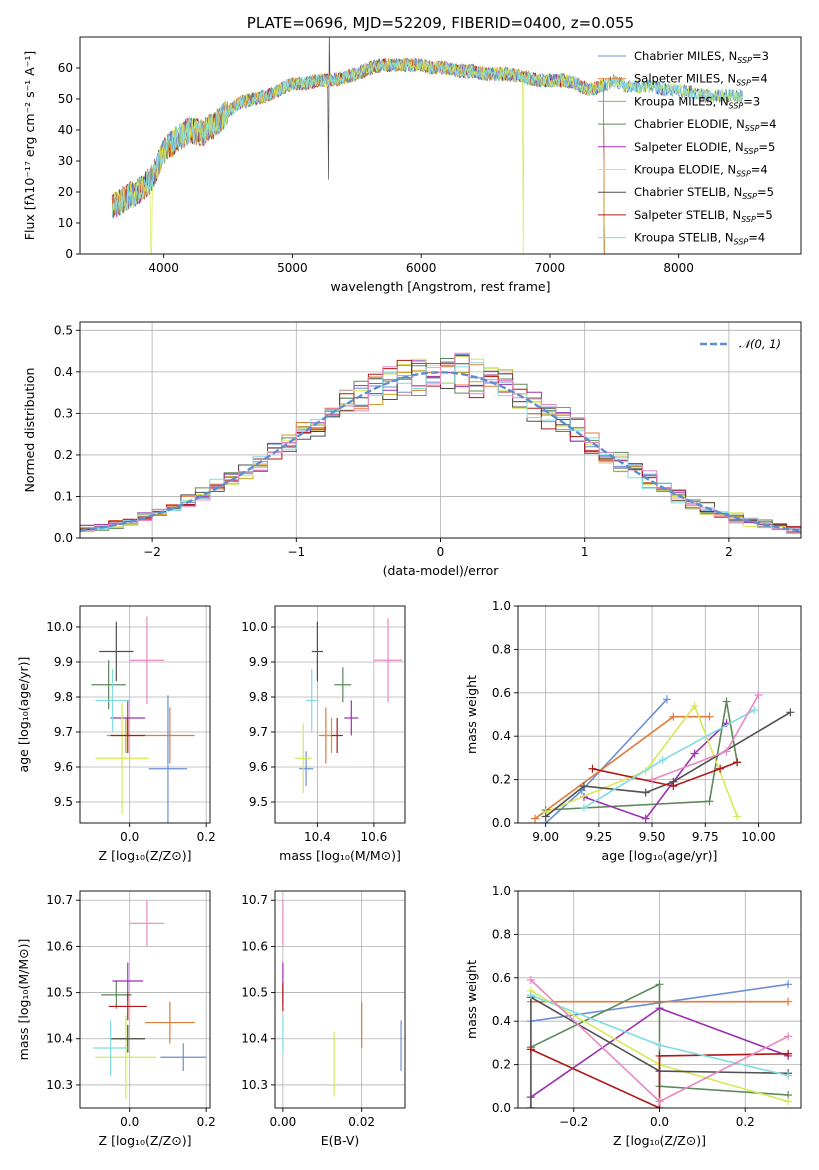  I want to click on y-tick-label: 60, so click(65, 68).